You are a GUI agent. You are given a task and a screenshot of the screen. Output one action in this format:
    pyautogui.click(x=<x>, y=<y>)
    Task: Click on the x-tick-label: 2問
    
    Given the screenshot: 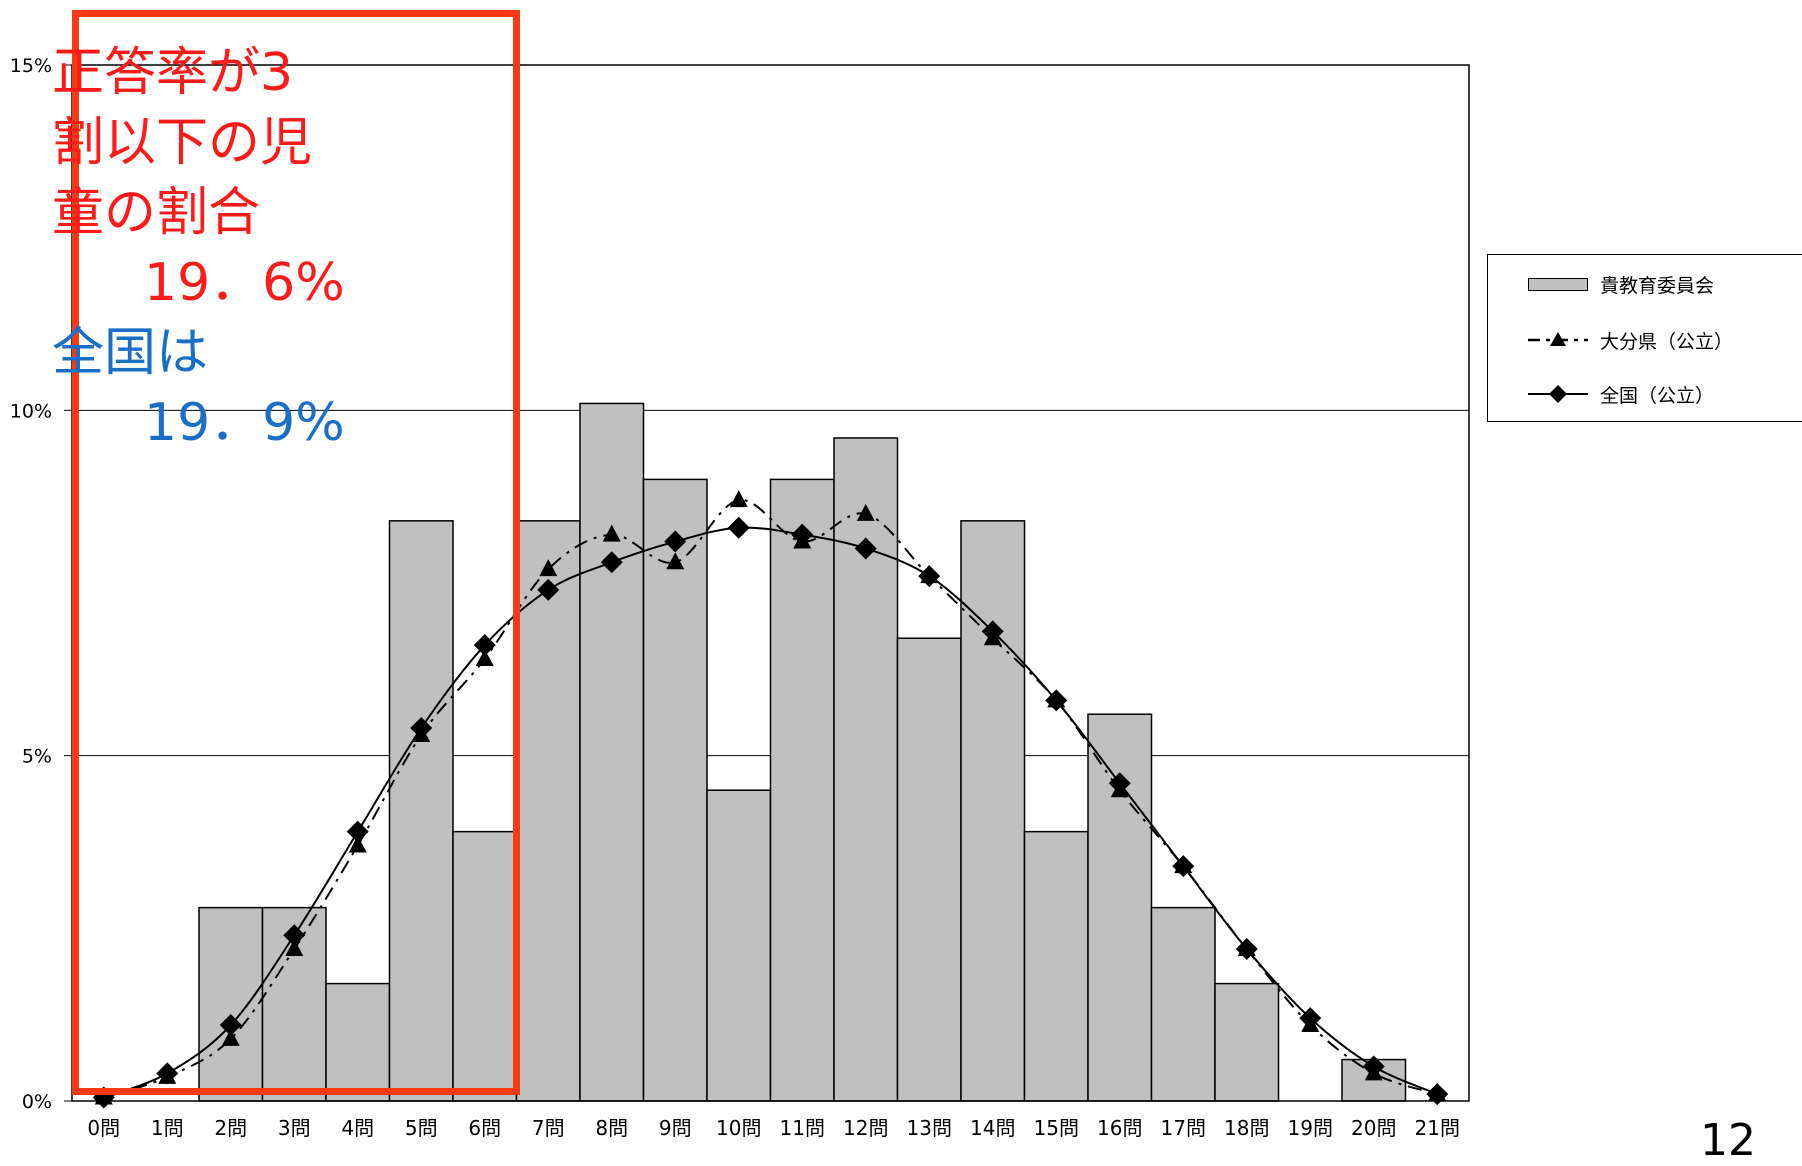 What is the action you would take?
    pyautogui.click(x=230, y=1128)
    